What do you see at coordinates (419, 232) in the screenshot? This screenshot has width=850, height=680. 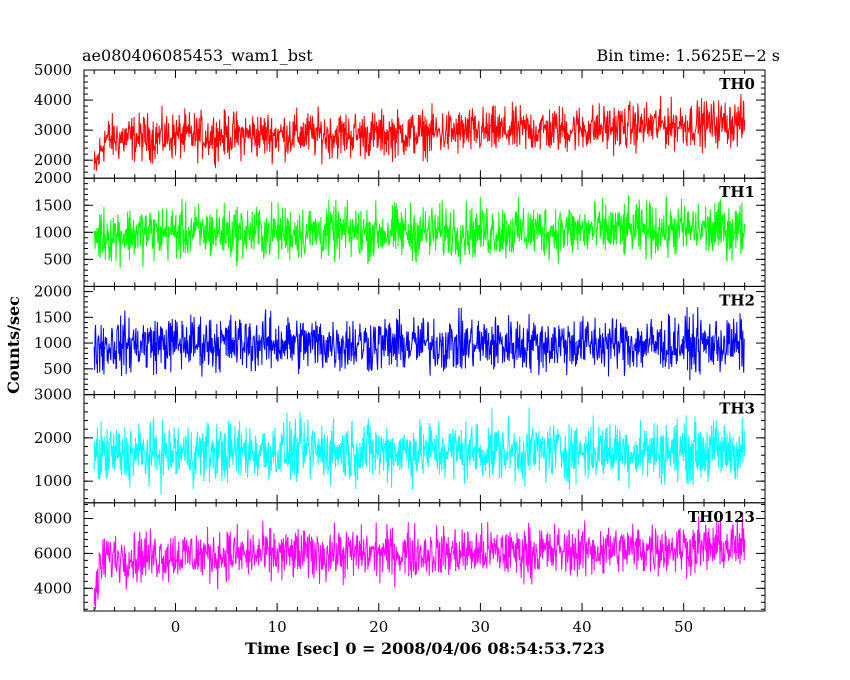 I see `series-th1-trace` at bounding box center [419, 232].